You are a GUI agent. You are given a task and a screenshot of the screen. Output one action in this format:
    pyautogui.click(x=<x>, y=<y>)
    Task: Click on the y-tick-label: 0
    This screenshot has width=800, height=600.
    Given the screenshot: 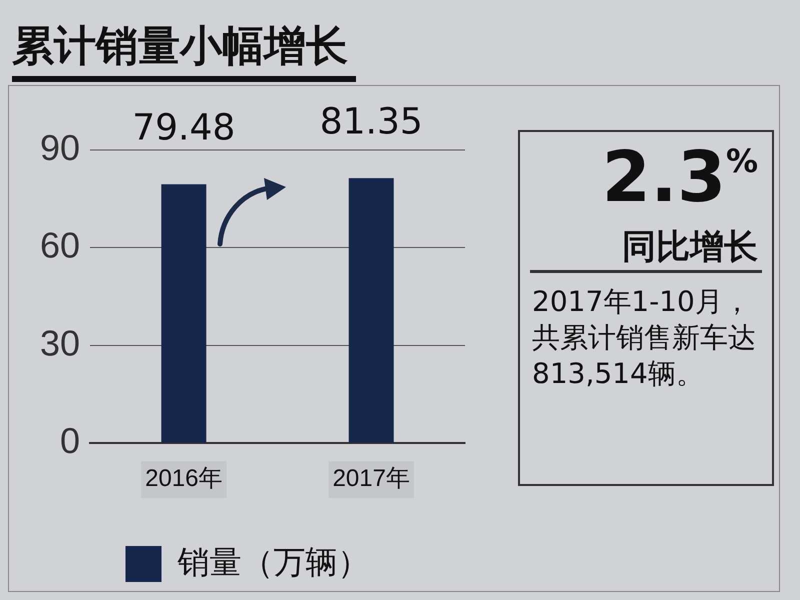 What is the action you would take?
    pyautogui.click(x=70, y=441)
    